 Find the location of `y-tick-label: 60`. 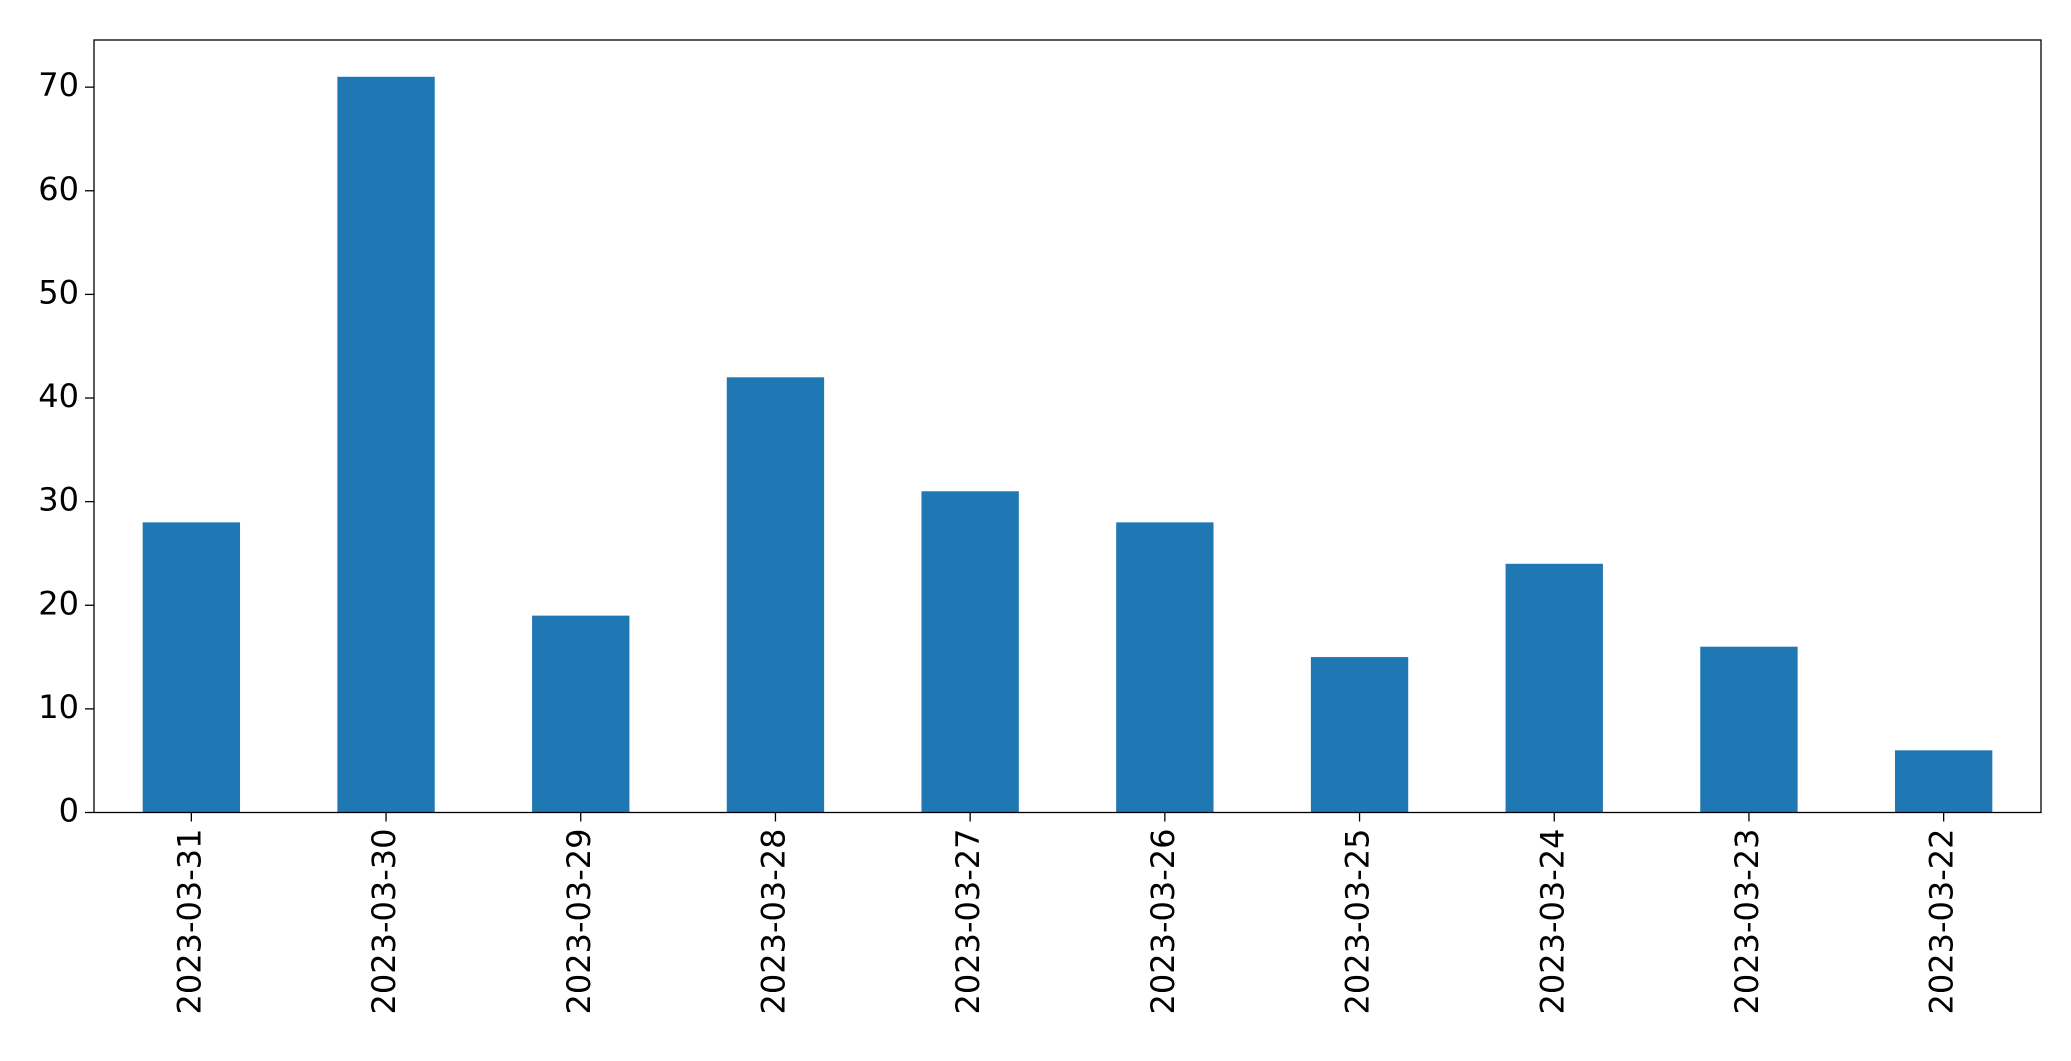

y-tick-label: 60 is located at coordinates (58, 189).